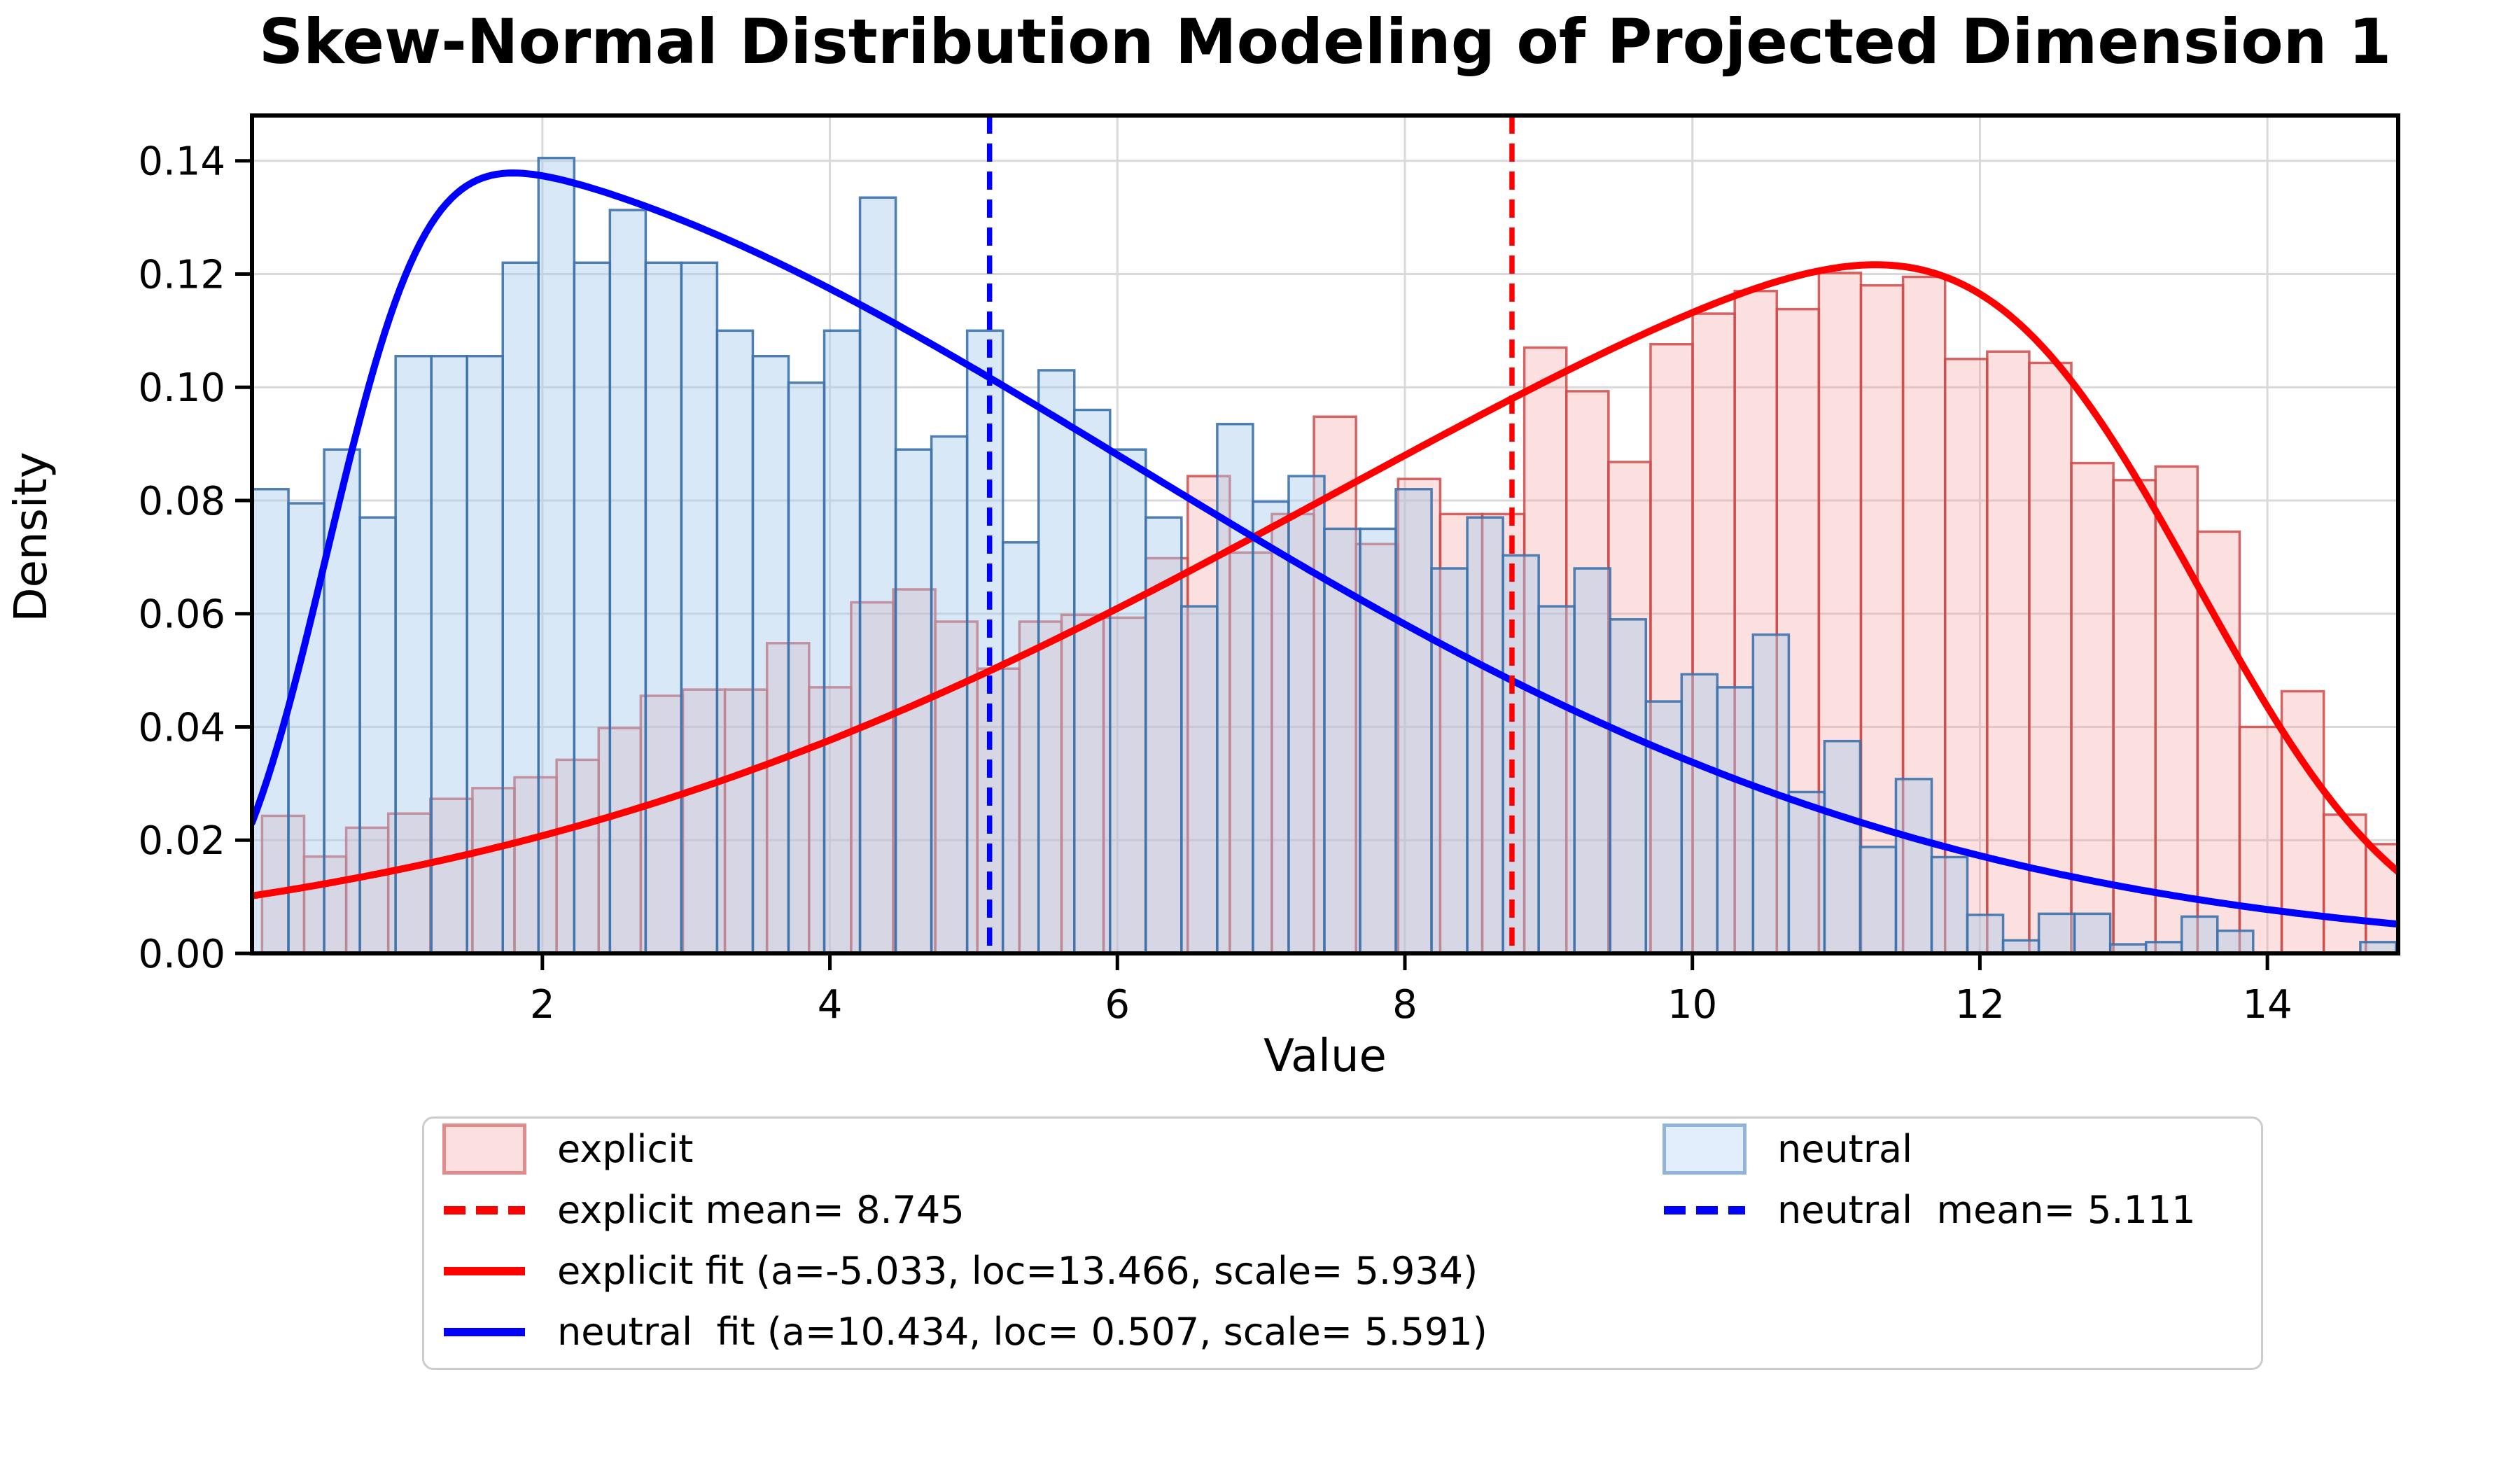 This screenshot has height=1470, width=2520. Describe the element at coordinates (484, 1210) in the screenshot. I see `explicit-mean-dashed-line-icon` at that location.